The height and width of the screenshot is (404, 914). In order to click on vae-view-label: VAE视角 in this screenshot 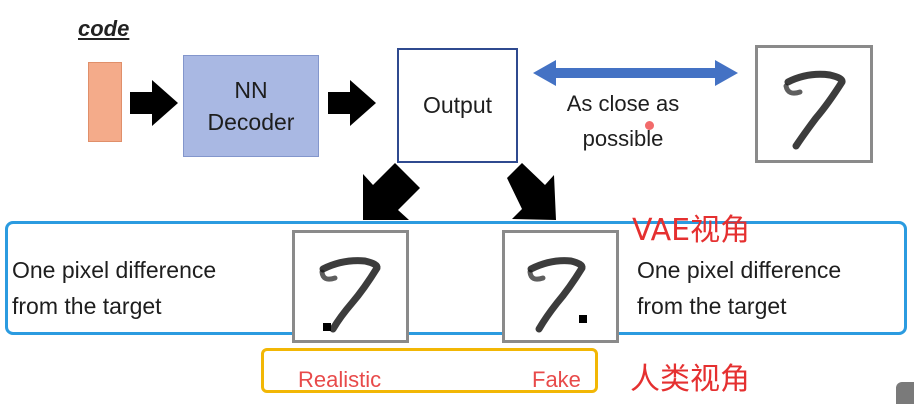, I will do `click(691, 230)`.